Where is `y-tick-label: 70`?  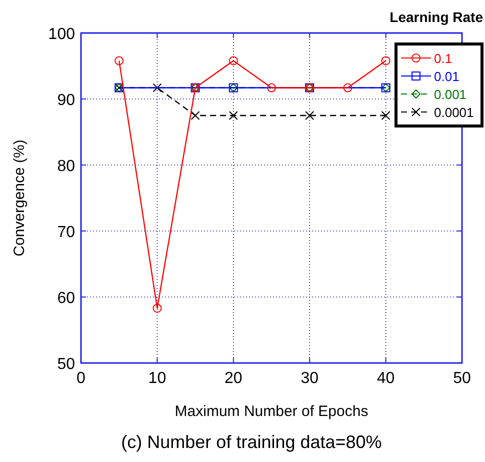 y-tick-label: 70 is located at coordinates (66, 232).